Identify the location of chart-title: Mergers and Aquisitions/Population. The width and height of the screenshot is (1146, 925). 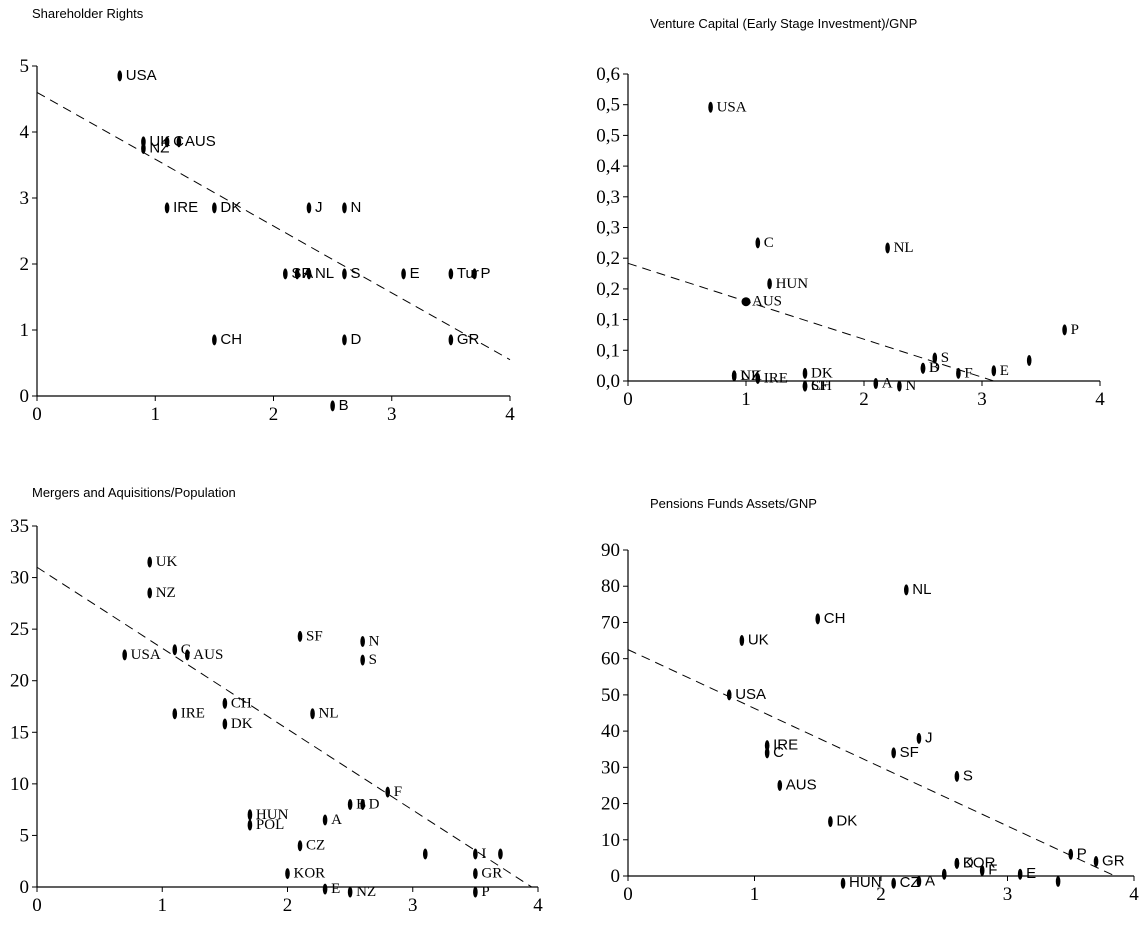
(134, 492).